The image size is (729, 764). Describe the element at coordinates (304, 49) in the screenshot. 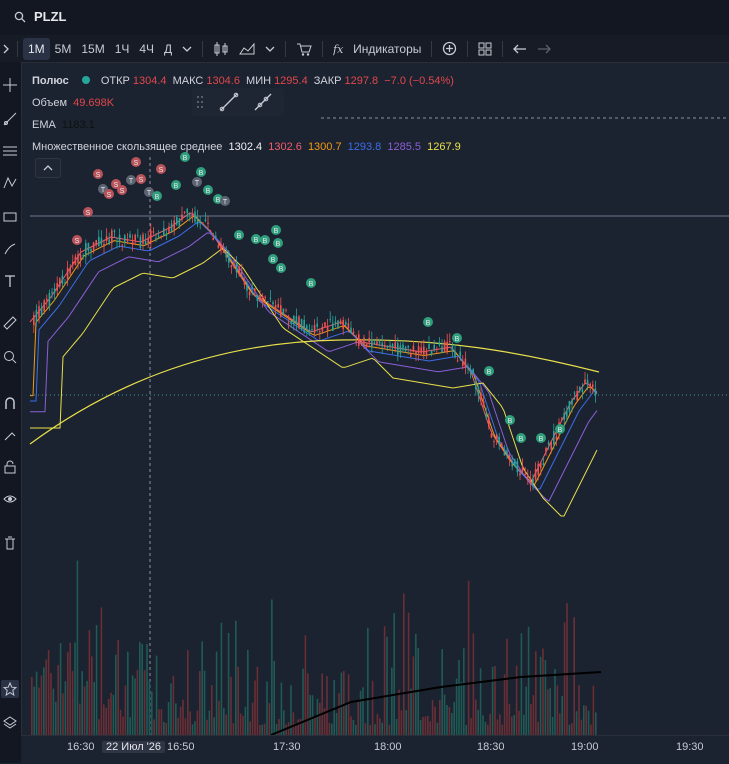

I see `trade-button` at that location.